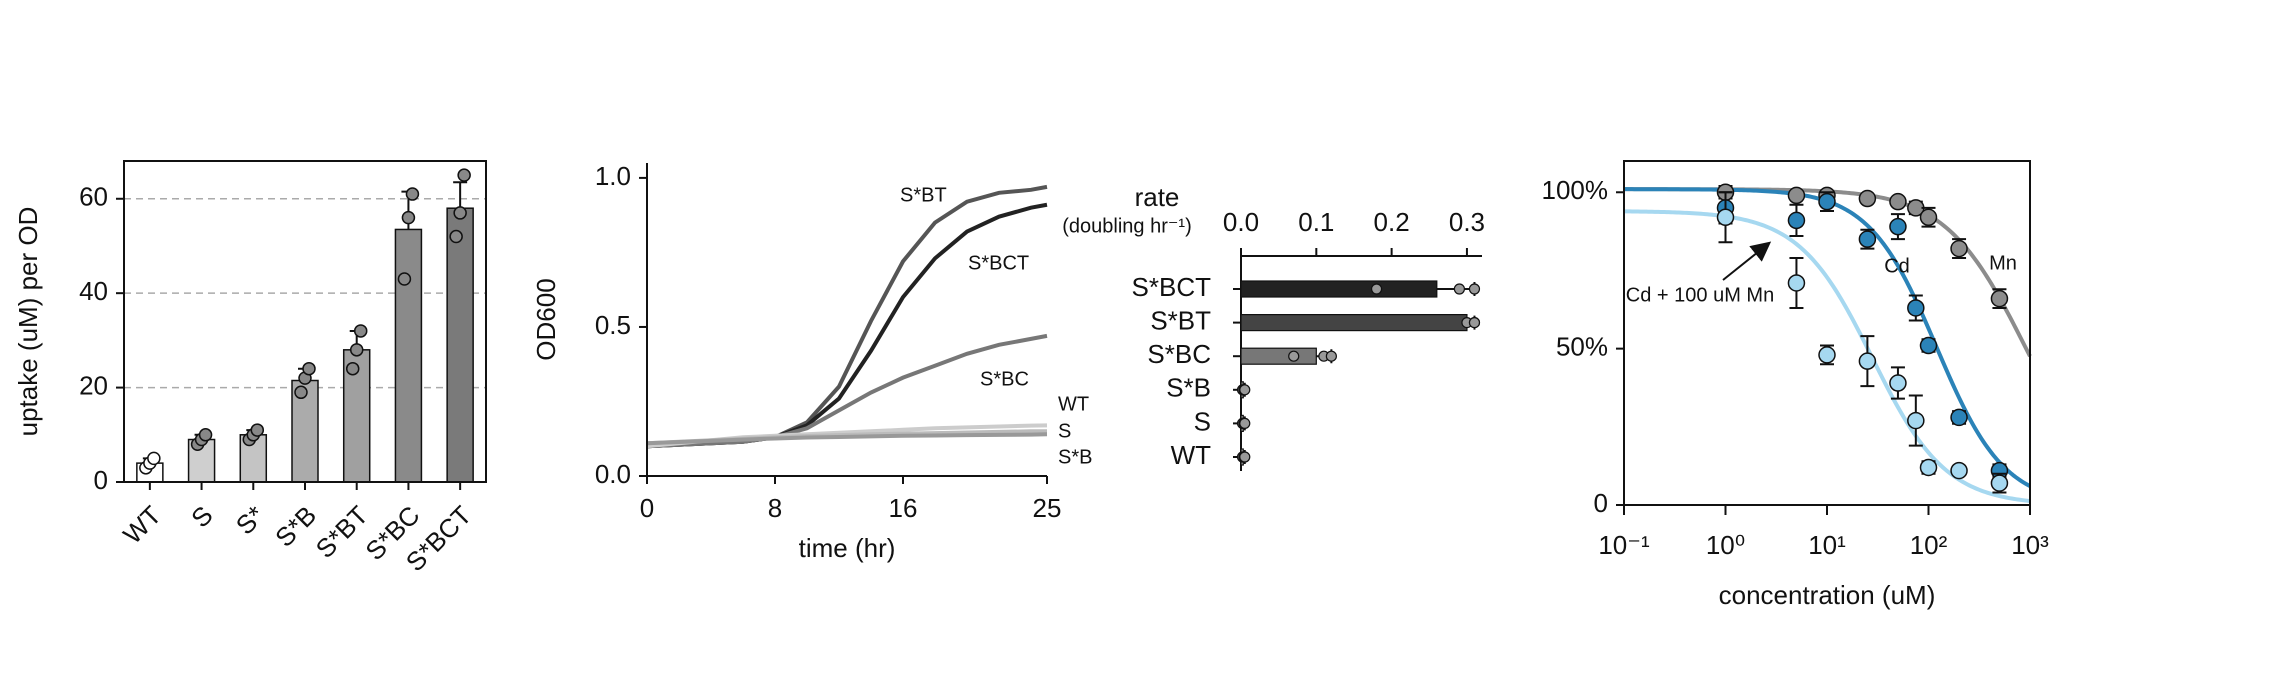  I want to click on y-axis-label: OD600, so click(546, 319).